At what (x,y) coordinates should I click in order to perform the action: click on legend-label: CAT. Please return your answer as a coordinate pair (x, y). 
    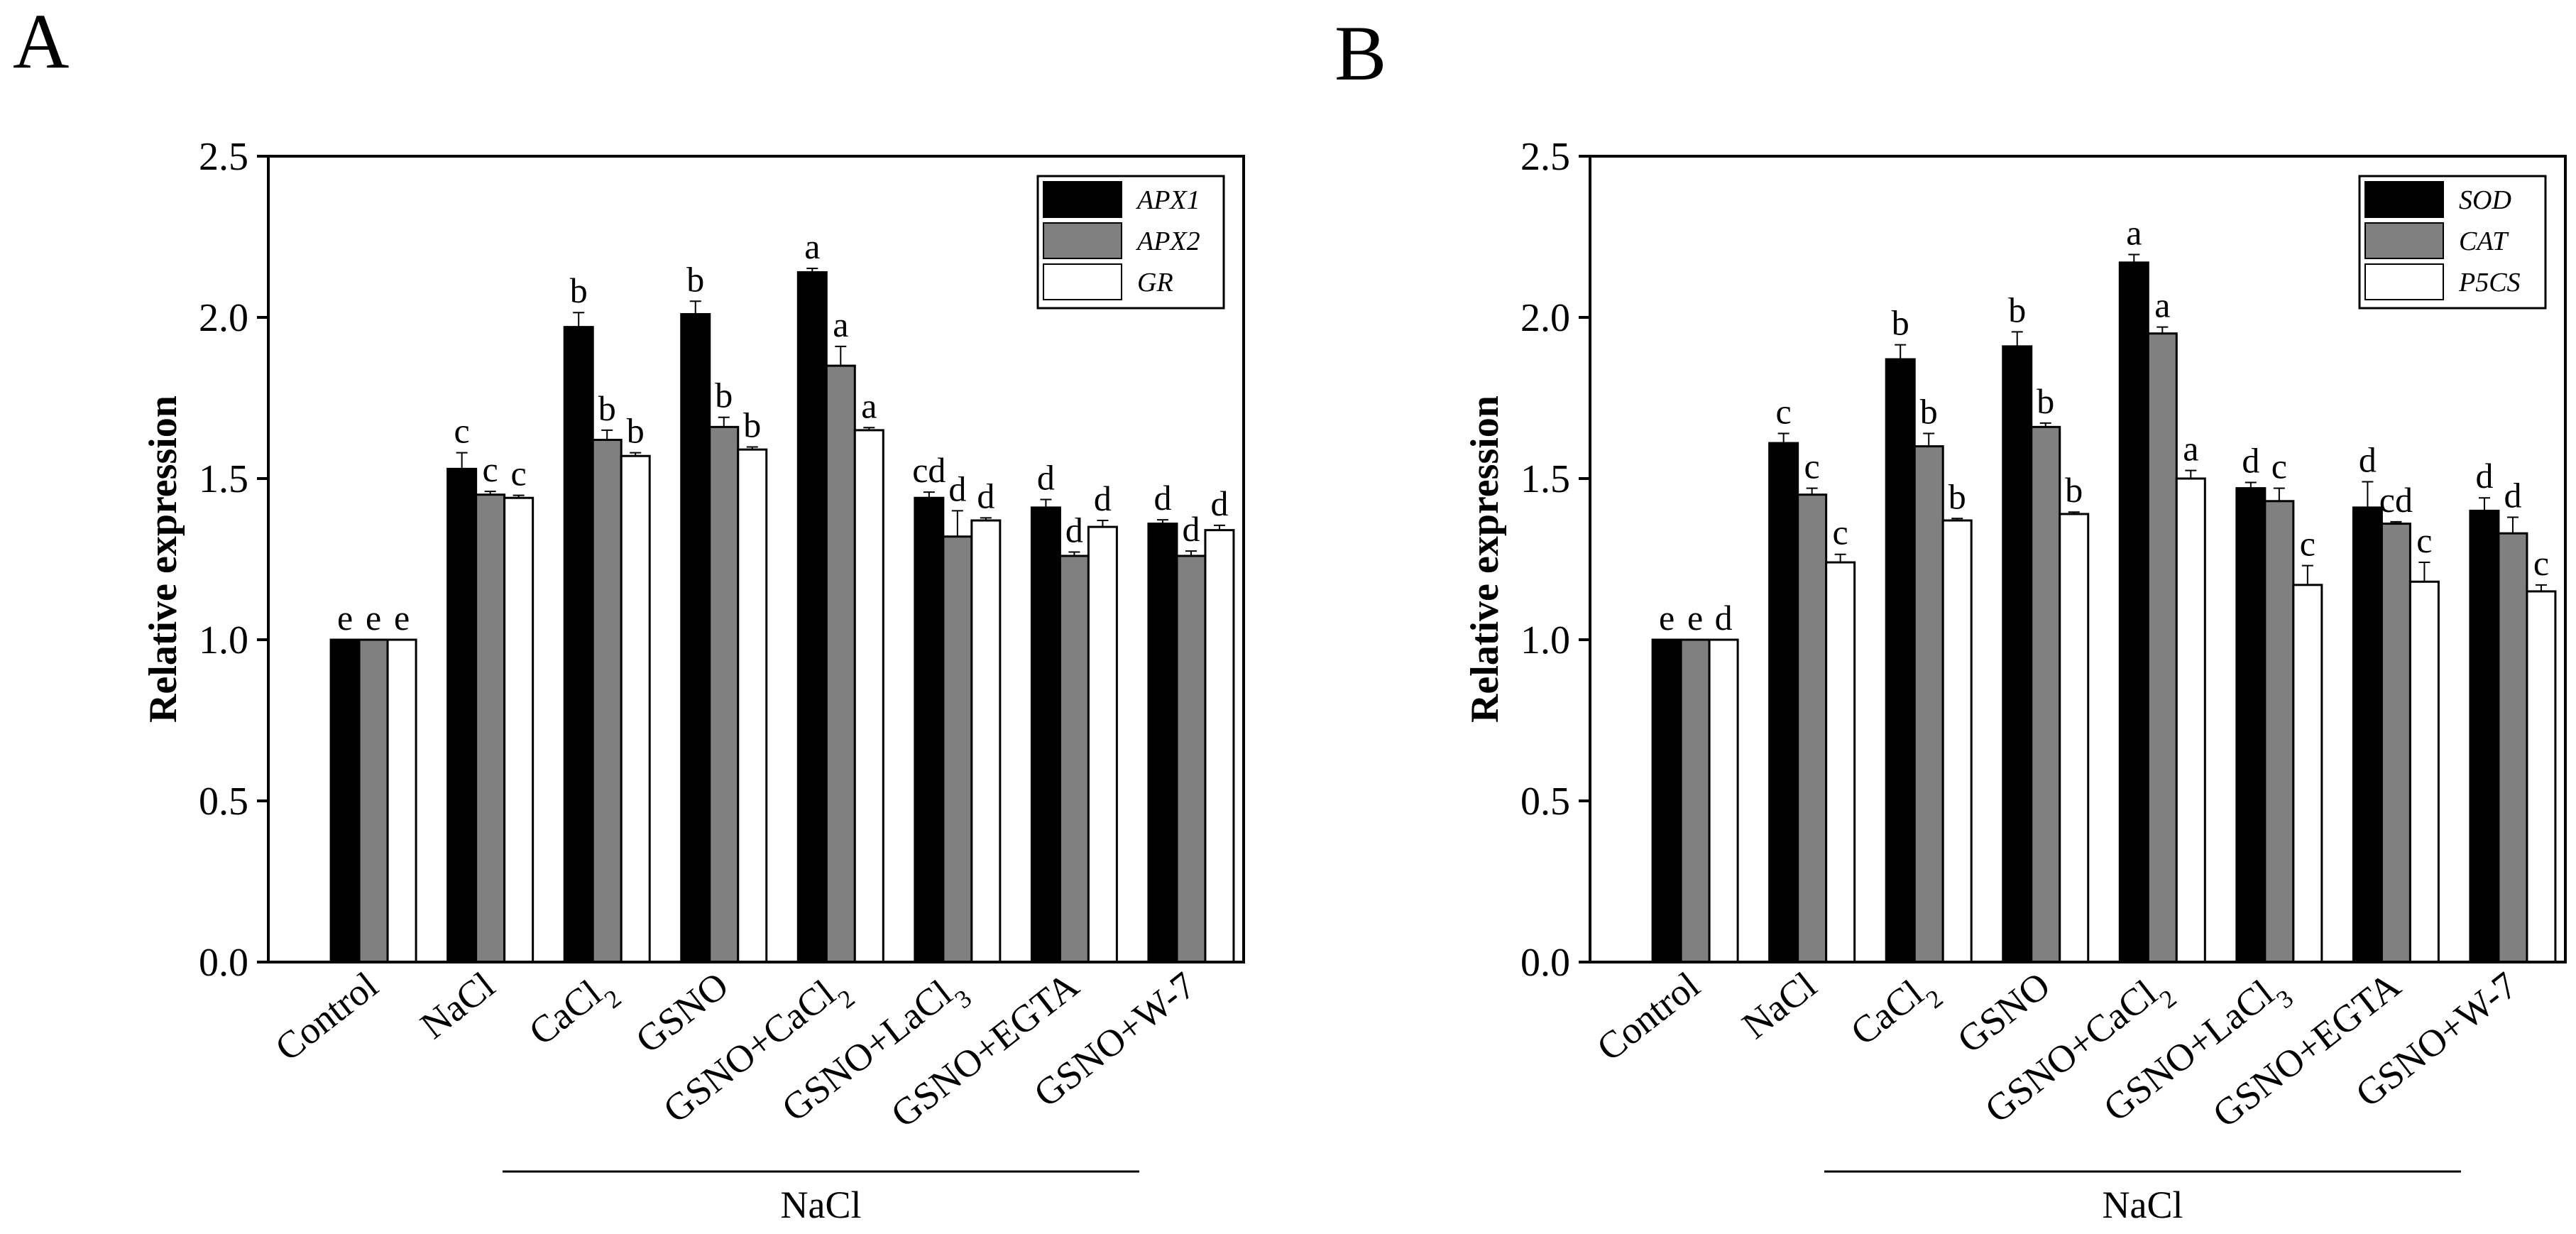
    Looking at the image, I should click on (2484, 241).